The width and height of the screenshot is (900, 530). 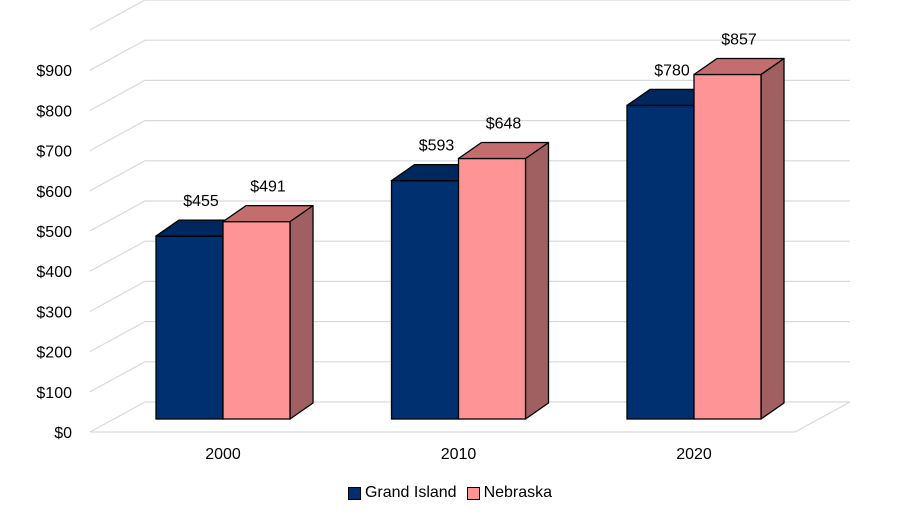 What do you see at coordinates (268, 187) in the screenshot?
I see `data-label-nebraska-2000: $491` at bounding box center [268, 187].